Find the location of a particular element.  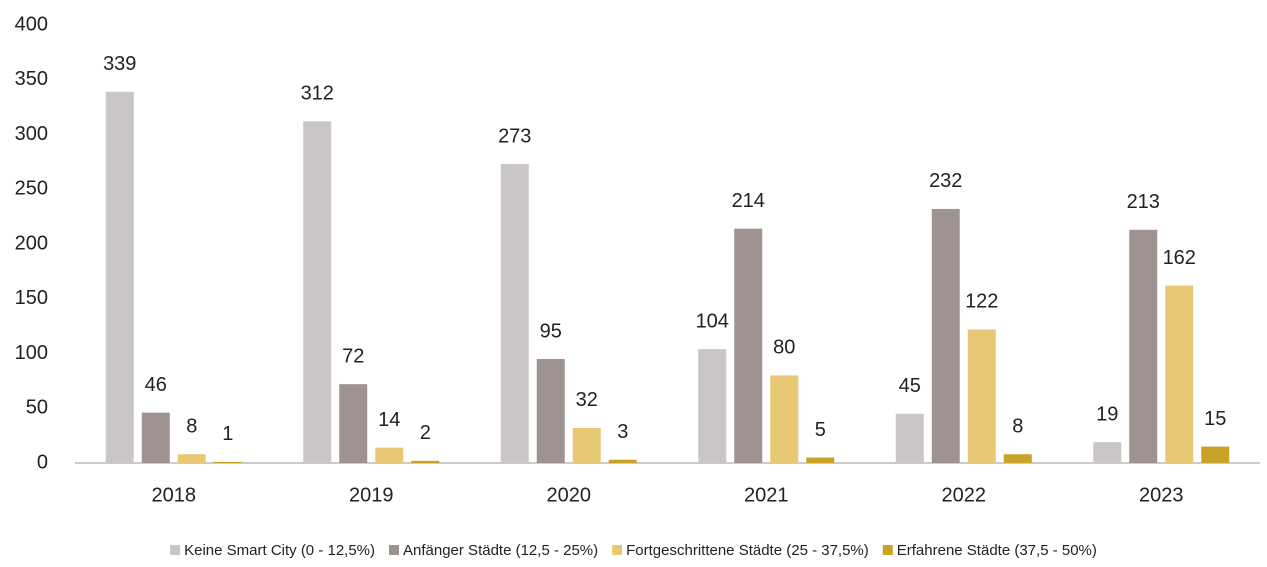

value-label: 46 is located at coordinates (156, 385).